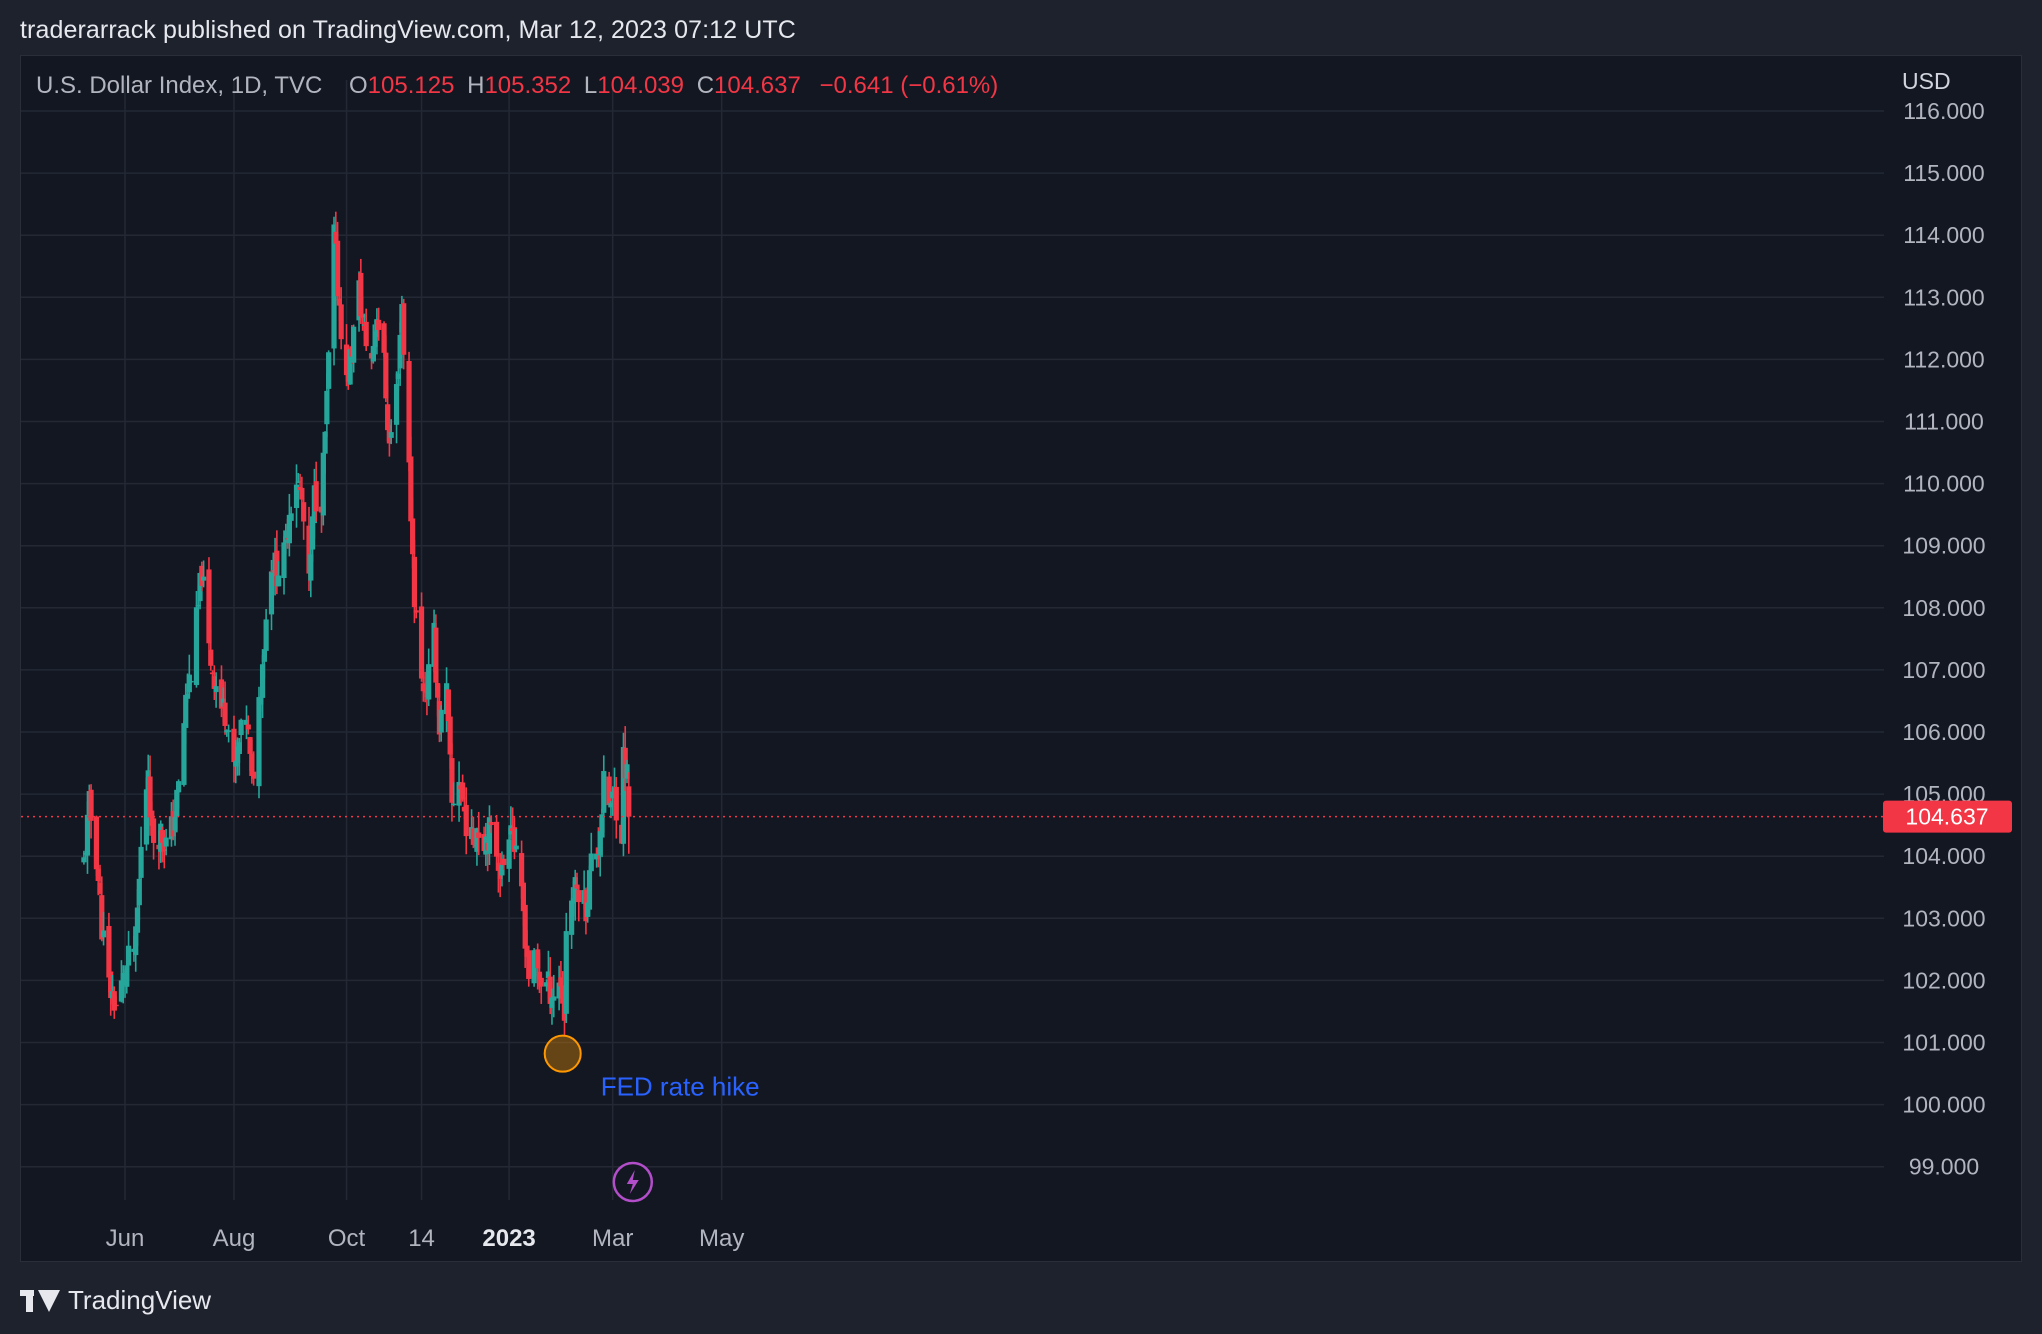 This screenshot has width=2042, height=1334. Describe the element at coordinates (1944, 1167) in the screenshot. I see `y-tick-label: 99.000` at that location.